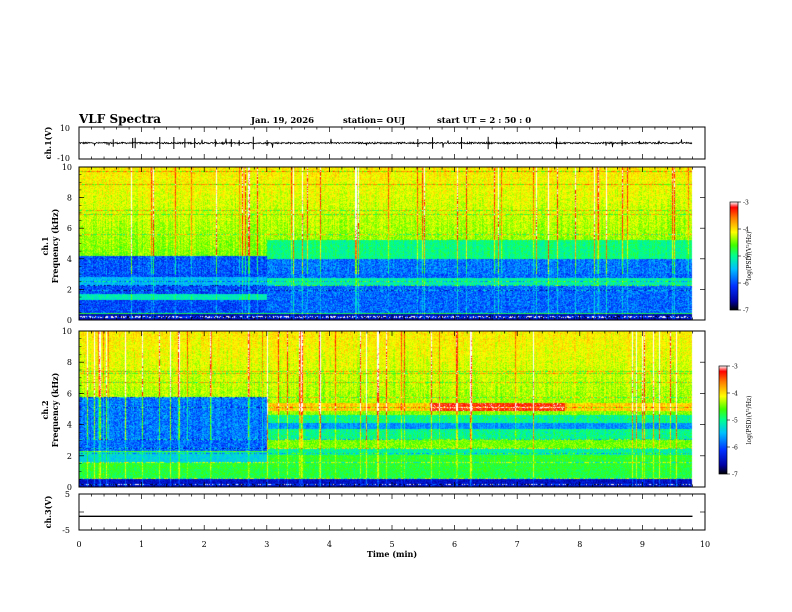 The image size is (792, 612). Describe the element at coordinates (749, 420) in the screenshot. I see `ch2-colorbar-label: log(PSD)(V²/Hz)` at that location.